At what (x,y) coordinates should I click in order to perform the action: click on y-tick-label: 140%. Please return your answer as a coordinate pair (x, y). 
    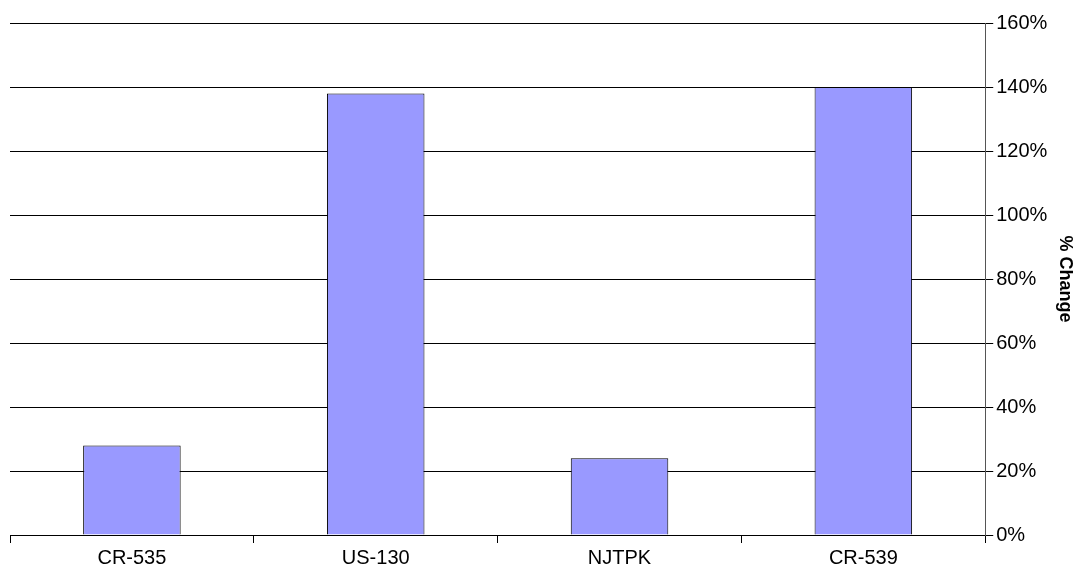
    Looking at the image, I should click on (1022, 85).